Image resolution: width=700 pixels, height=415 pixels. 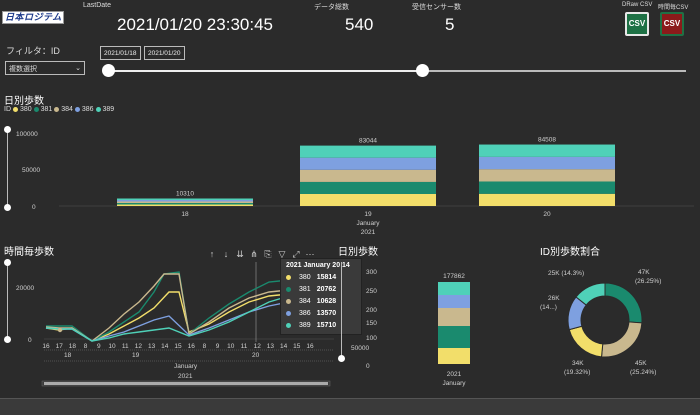 I want to click on drill-up-icon: ↑, so click(x=212, y=254).